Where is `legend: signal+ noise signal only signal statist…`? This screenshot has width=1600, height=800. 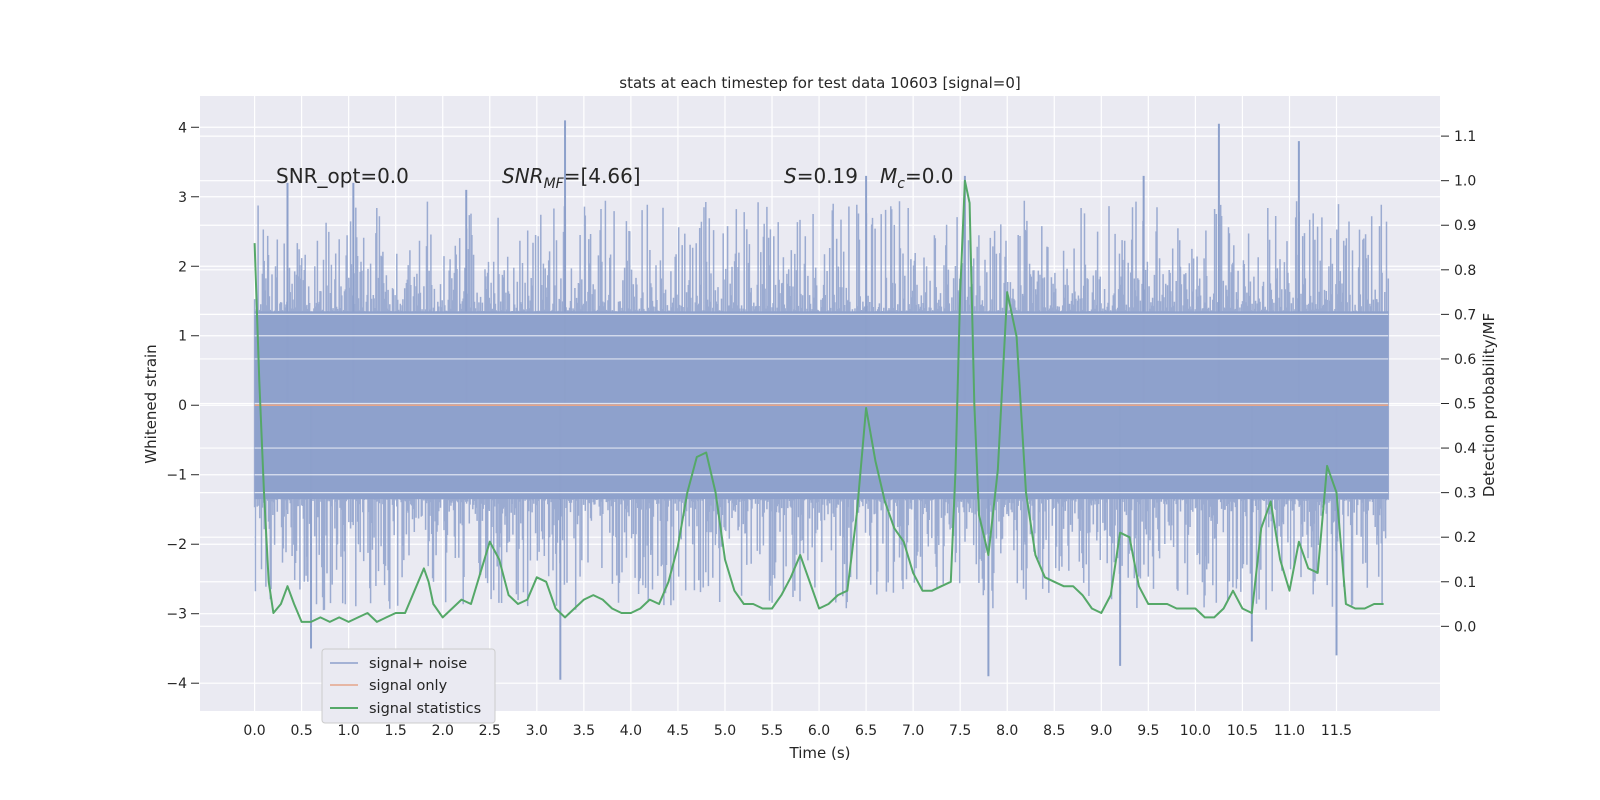 legend: signal+ noise signal only signal statist… is located at coordinates (408, 686).